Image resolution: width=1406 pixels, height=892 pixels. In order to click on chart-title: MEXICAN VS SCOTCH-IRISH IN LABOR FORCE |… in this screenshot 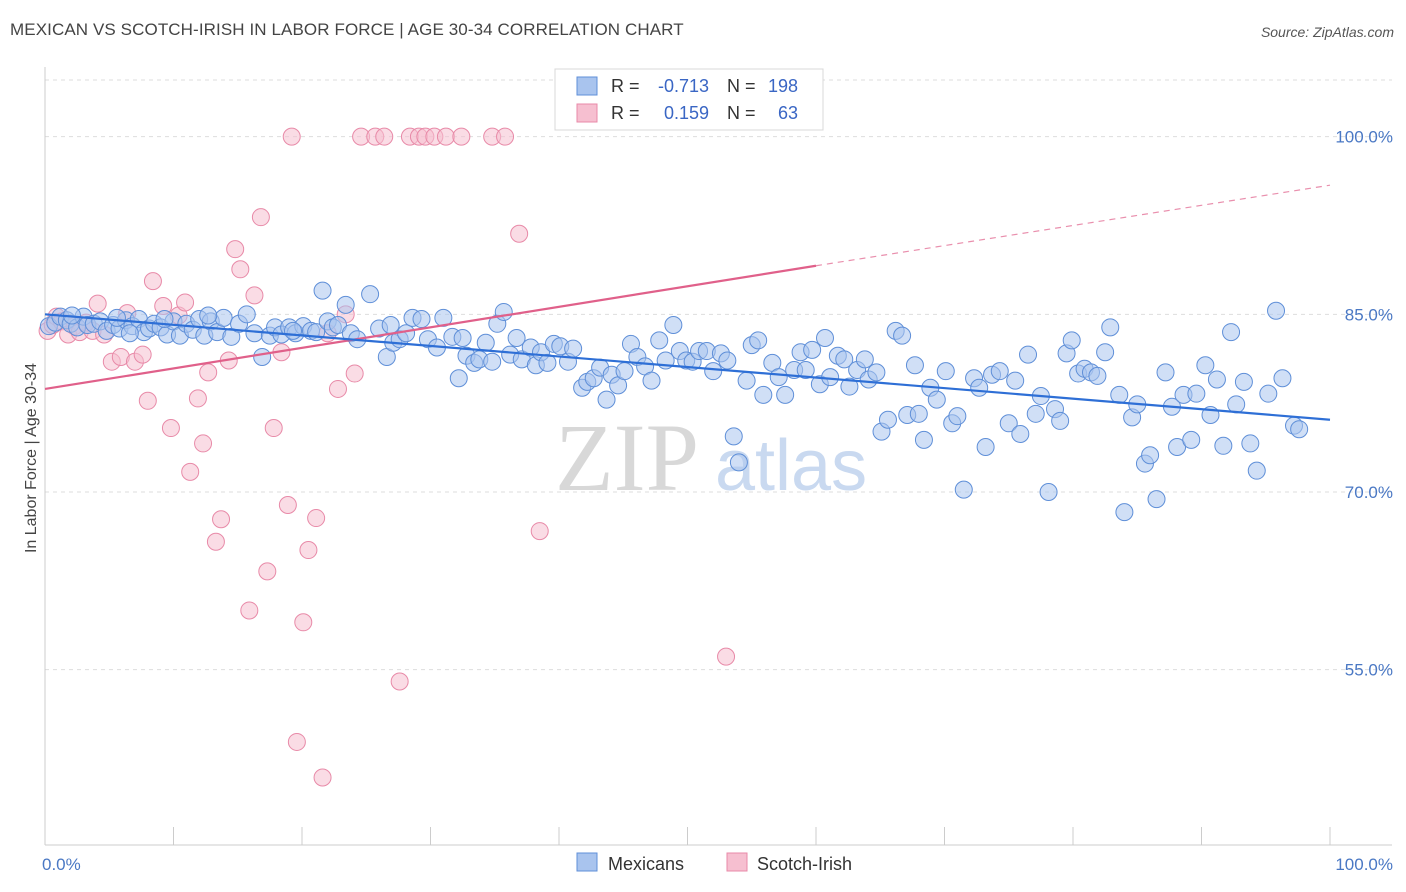, I will do `click(347, 29)`.